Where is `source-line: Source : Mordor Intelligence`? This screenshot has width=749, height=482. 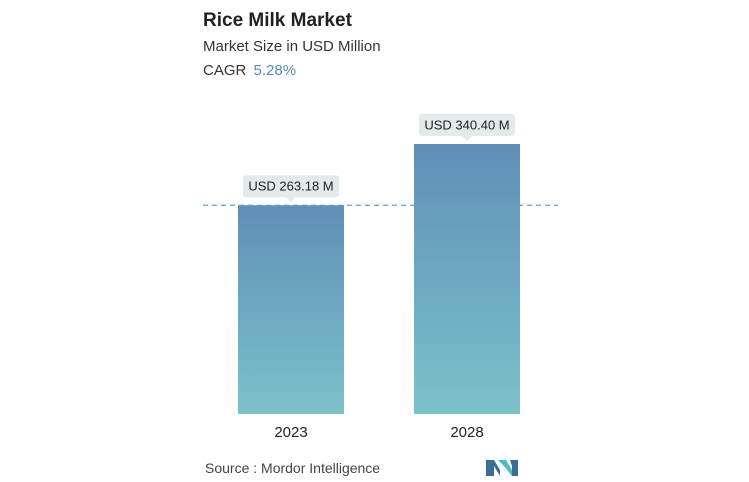 source-line: Source : Mordor Intelligence is located at coordinates (292, 468).